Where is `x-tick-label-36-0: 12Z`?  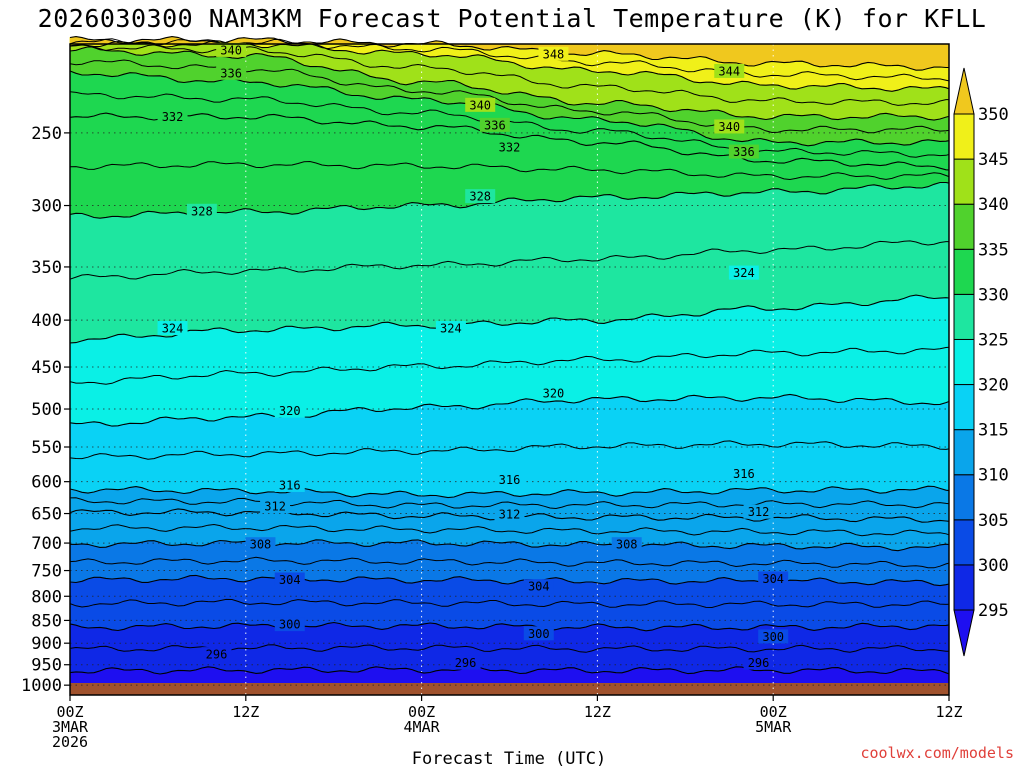
x-tick-label-36-0: 12Z is located at coordinates (597, 712).